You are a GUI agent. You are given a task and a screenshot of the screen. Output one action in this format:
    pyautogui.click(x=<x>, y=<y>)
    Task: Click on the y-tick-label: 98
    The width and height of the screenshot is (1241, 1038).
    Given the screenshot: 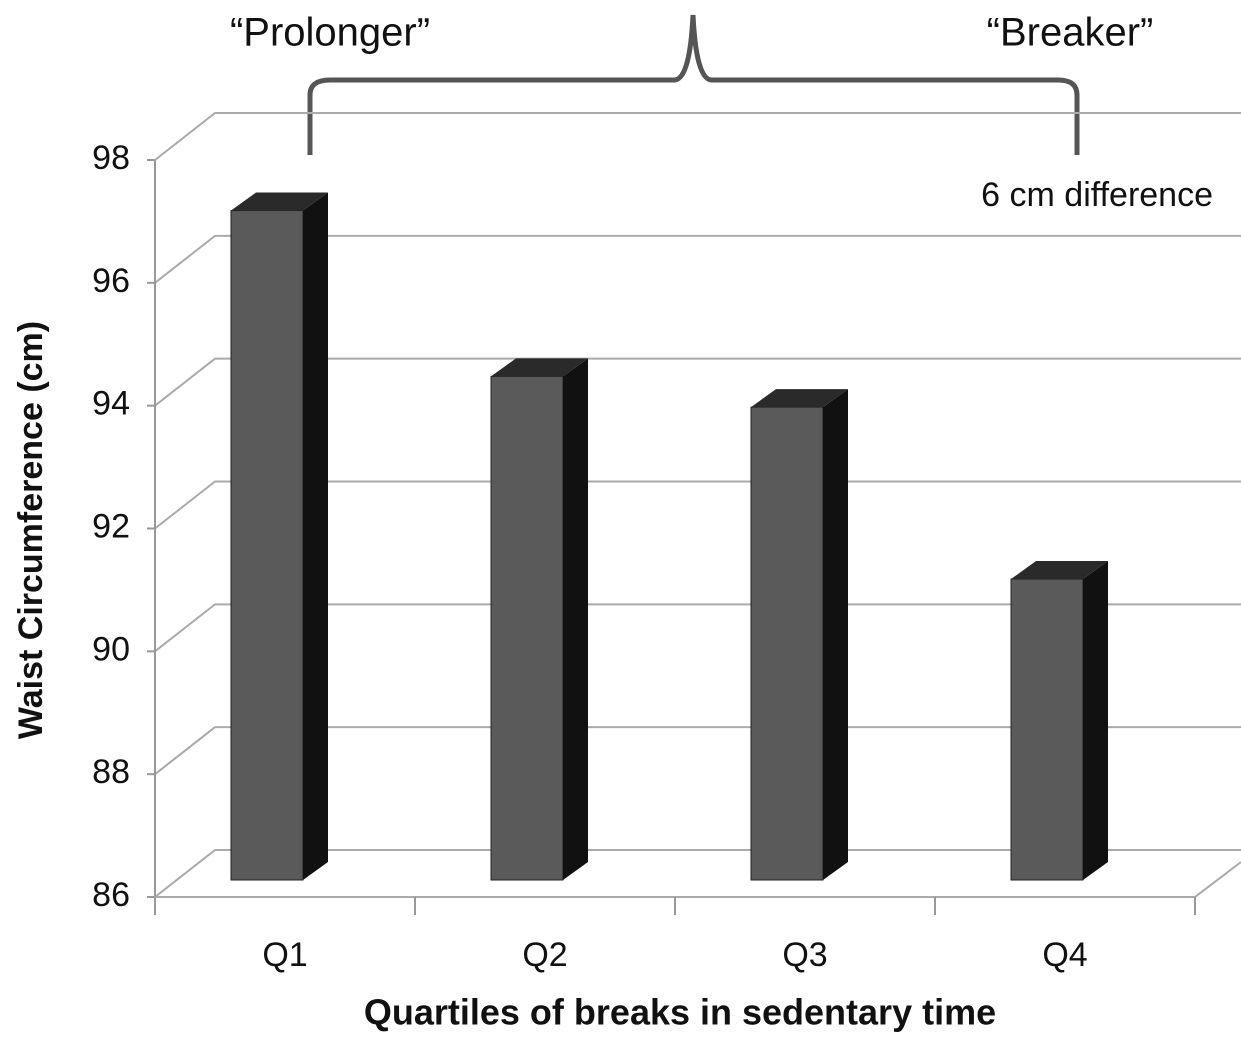 What is the action you would take?
    pyautogui.click(x=111, y=158)
    